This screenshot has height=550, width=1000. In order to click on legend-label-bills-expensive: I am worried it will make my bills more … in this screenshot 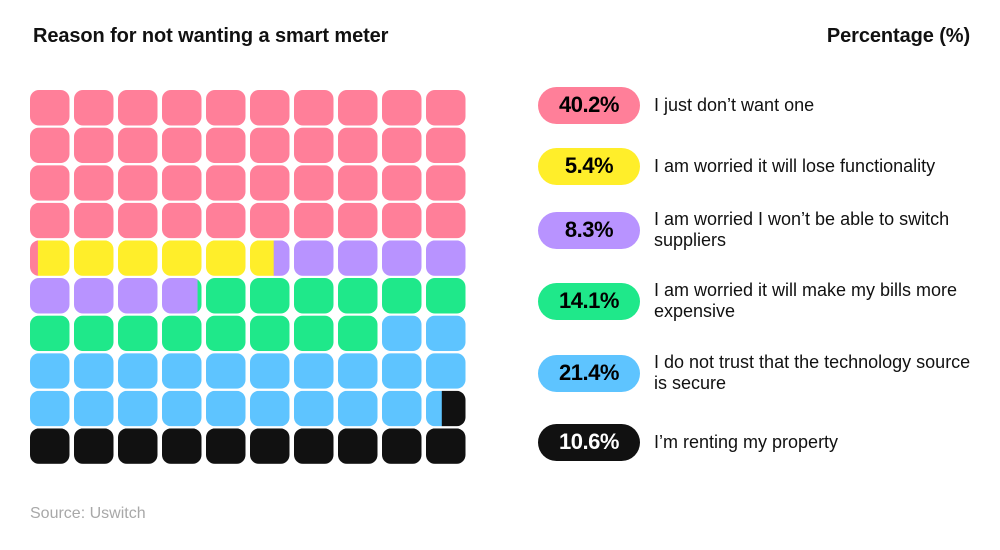, I will do `click(806, 300)`.